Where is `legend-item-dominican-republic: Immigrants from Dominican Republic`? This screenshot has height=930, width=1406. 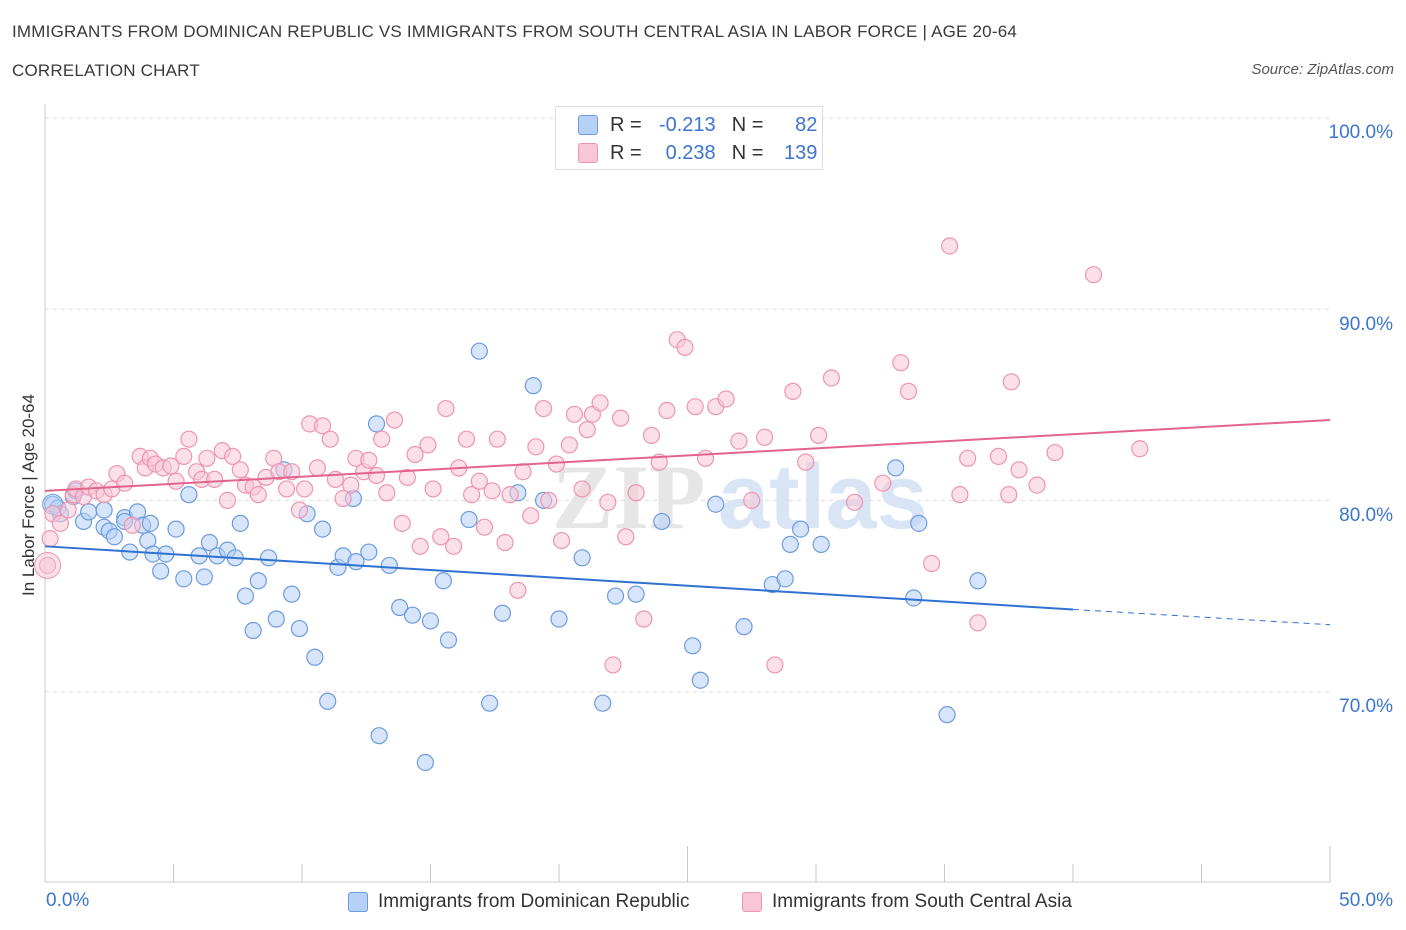
legend-item-dominican-republic: Immigrants from Dominican Republic is located at coordinates (519, 902).